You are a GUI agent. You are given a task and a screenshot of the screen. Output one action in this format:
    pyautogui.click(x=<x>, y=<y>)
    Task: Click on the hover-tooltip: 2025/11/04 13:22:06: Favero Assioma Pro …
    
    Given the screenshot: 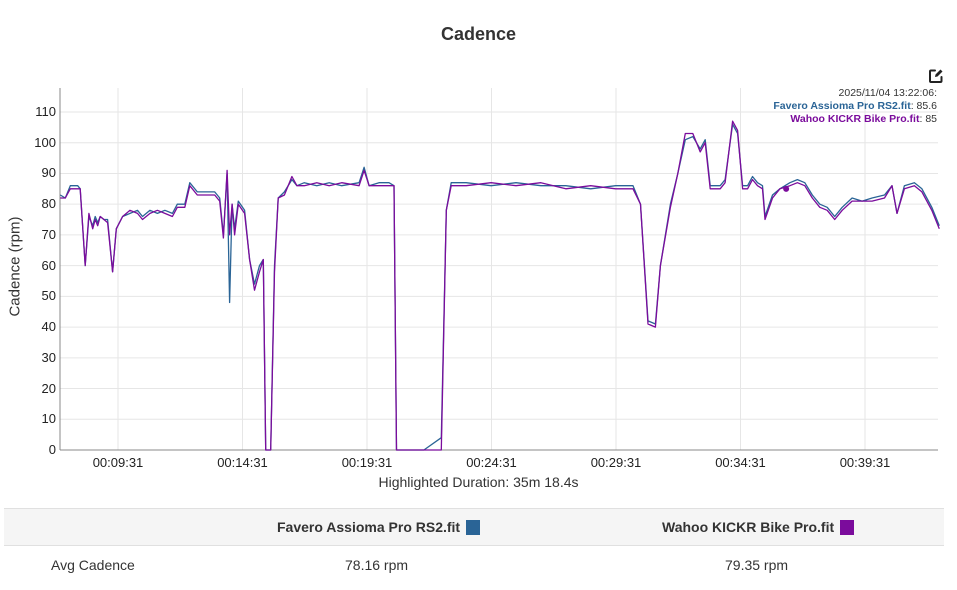 What is the action you would take?
    pyautogui.click(x=855, y=106)
    